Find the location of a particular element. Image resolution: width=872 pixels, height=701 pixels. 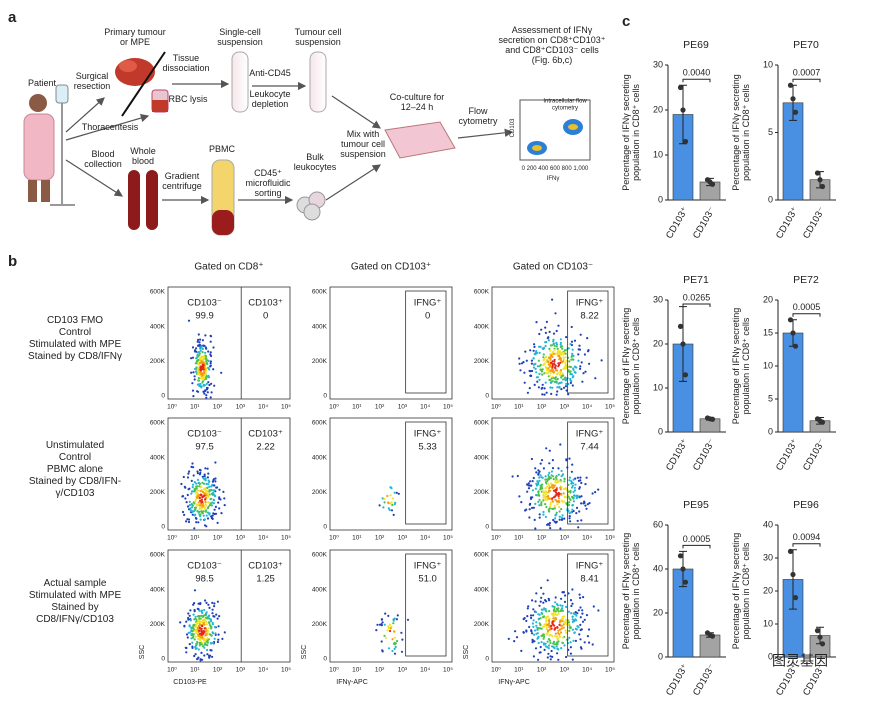

p-value: 0.0005 is located at coordinates (807, 307).